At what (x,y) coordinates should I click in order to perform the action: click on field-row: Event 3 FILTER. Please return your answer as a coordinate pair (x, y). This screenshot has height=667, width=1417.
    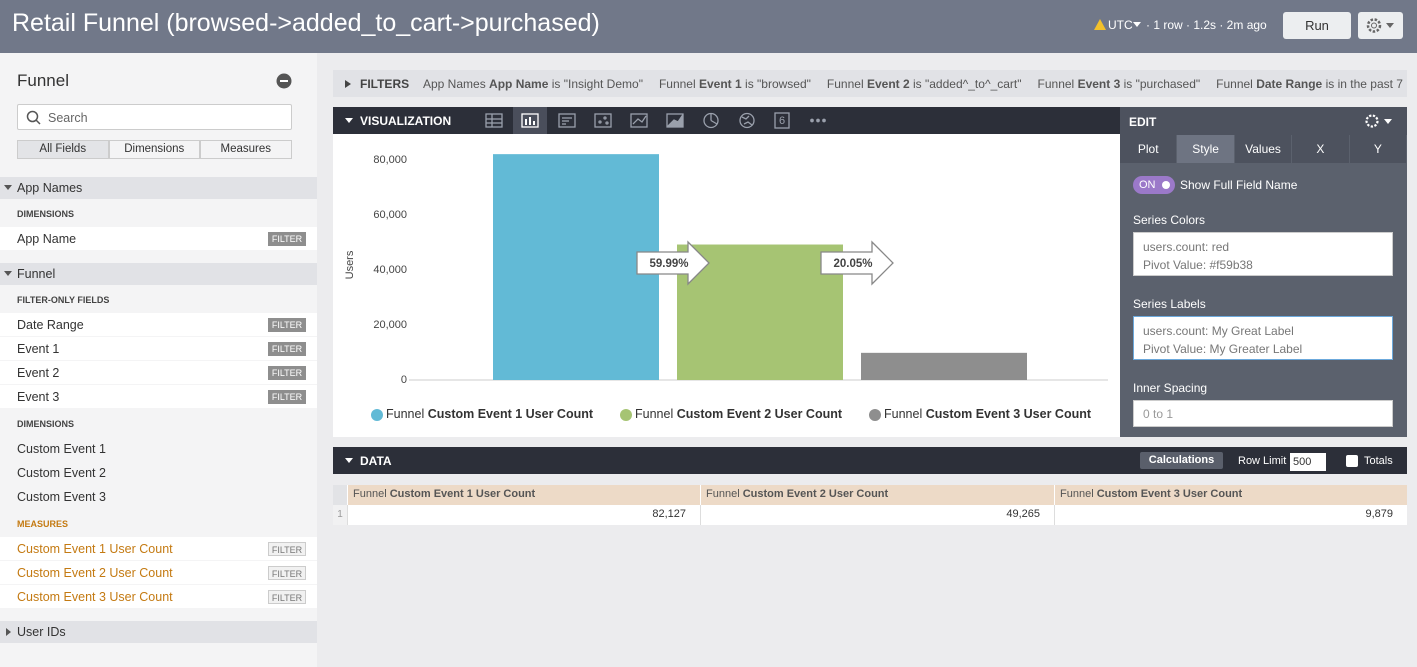
    Looking at the image, I should click on (158, 396).